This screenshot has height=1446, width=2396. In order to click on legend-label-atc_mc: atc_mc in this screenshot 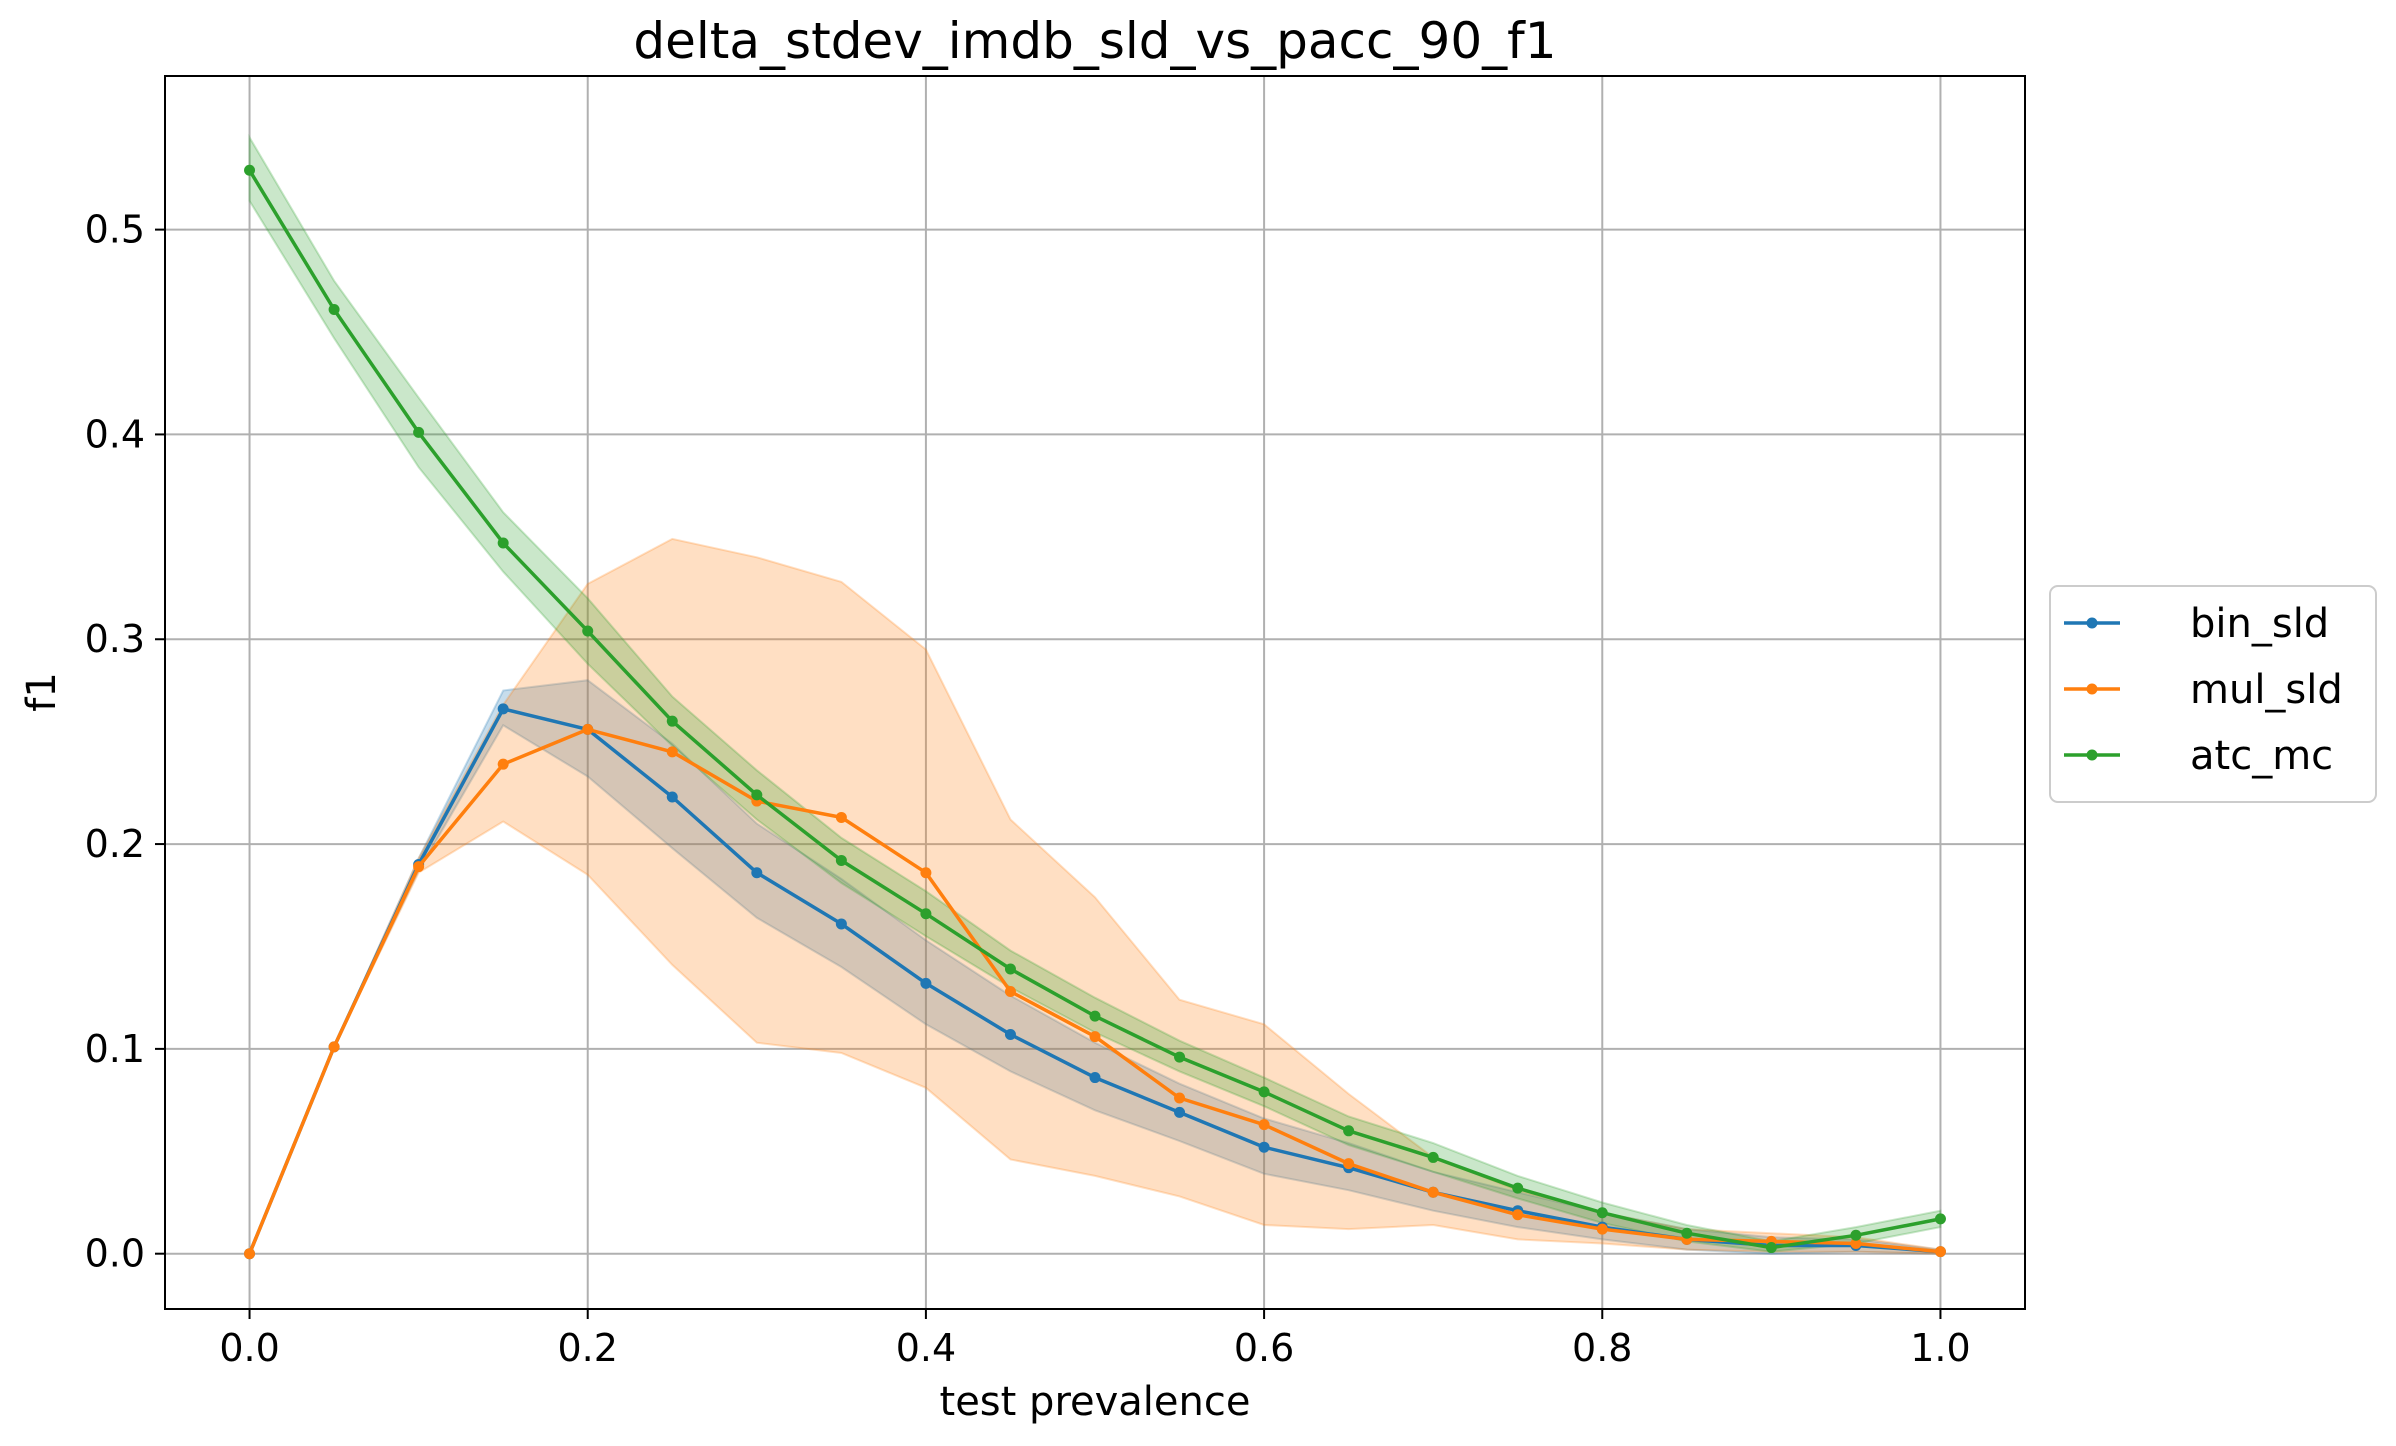, I will do `click(2261, 756)`.